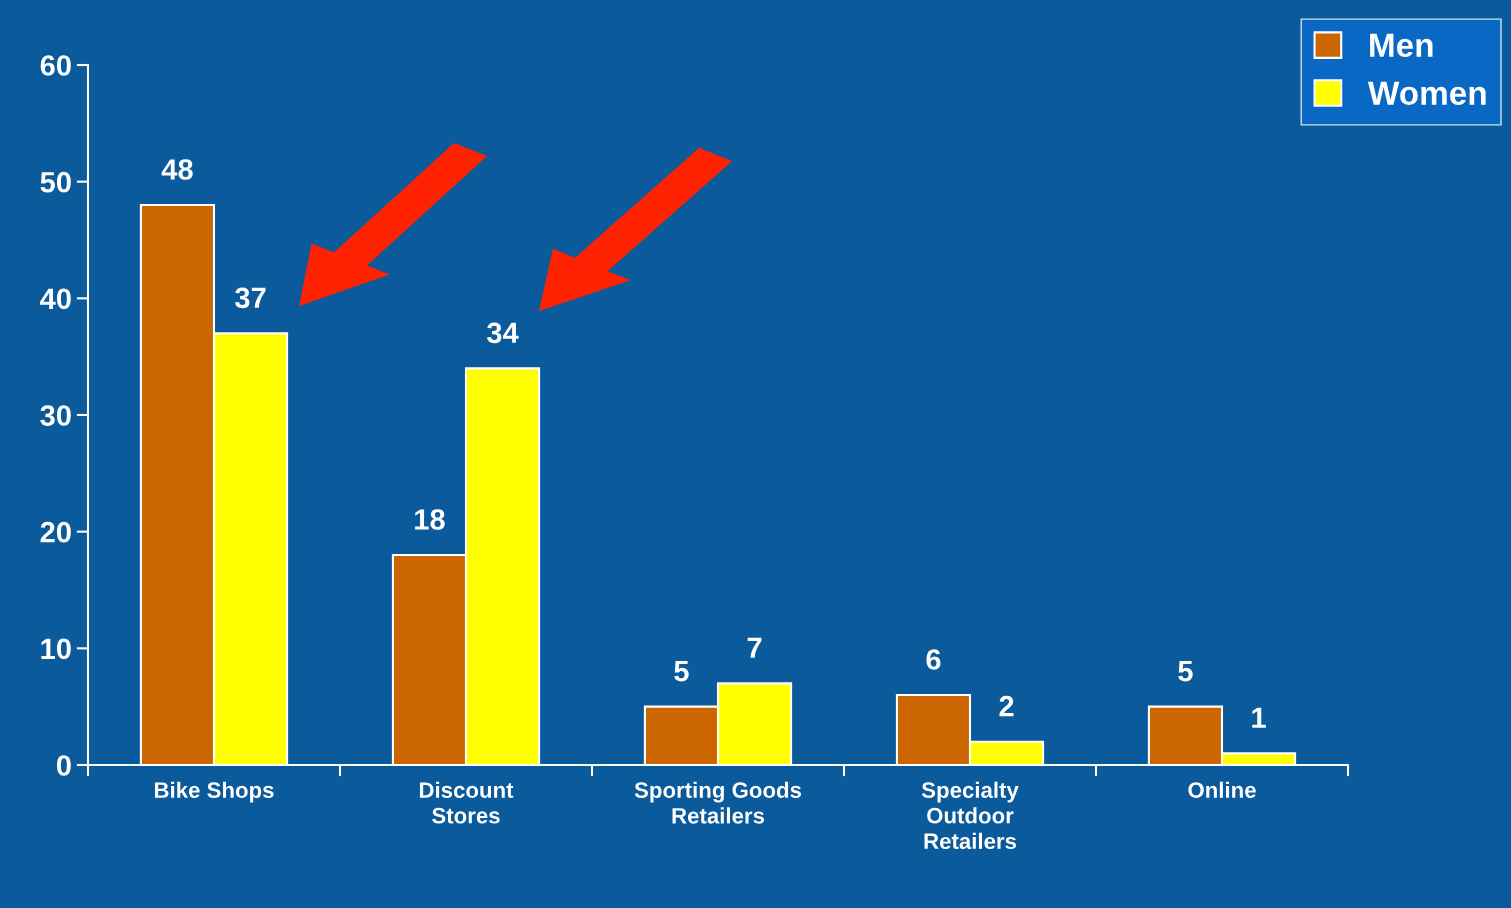  Describe the element at coordinates (55, 182) in the screenshot. I see `y-tick-label: 50` at that location.